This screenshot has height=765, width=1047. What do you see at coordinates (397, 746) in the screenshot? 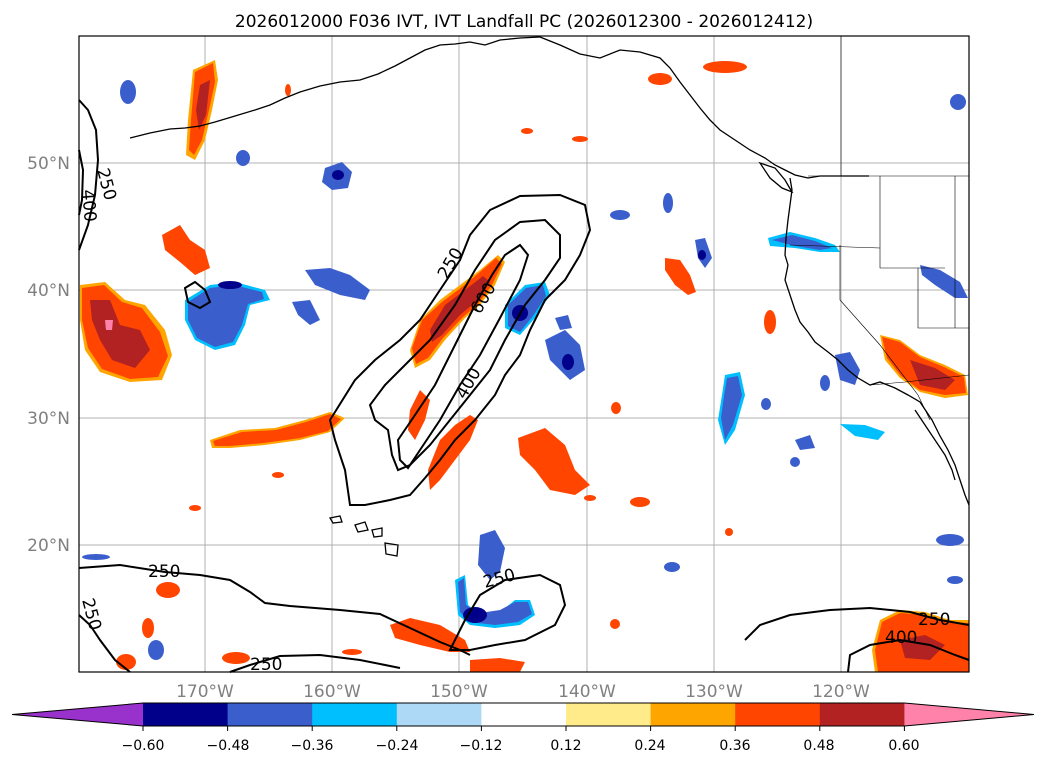
I see `colorbar-tick: −0.24` at bounding box center [397, 746].